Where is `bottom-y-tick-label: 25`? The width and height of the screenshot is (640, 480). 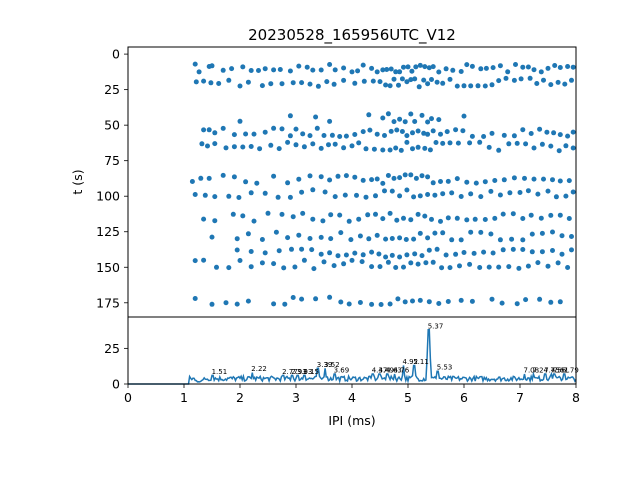 bottom-y-tick-label: 25 is located at coordinates (112, 348).